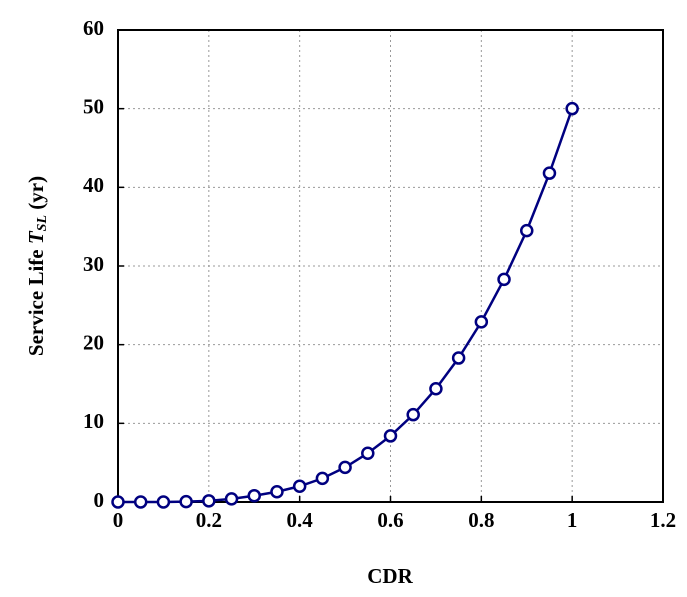 The height and width of the screenshot is (597, 687). Describe the element at coordinates (93, 421) in the screenshot. I see `y-tick-label: 10` at that location.